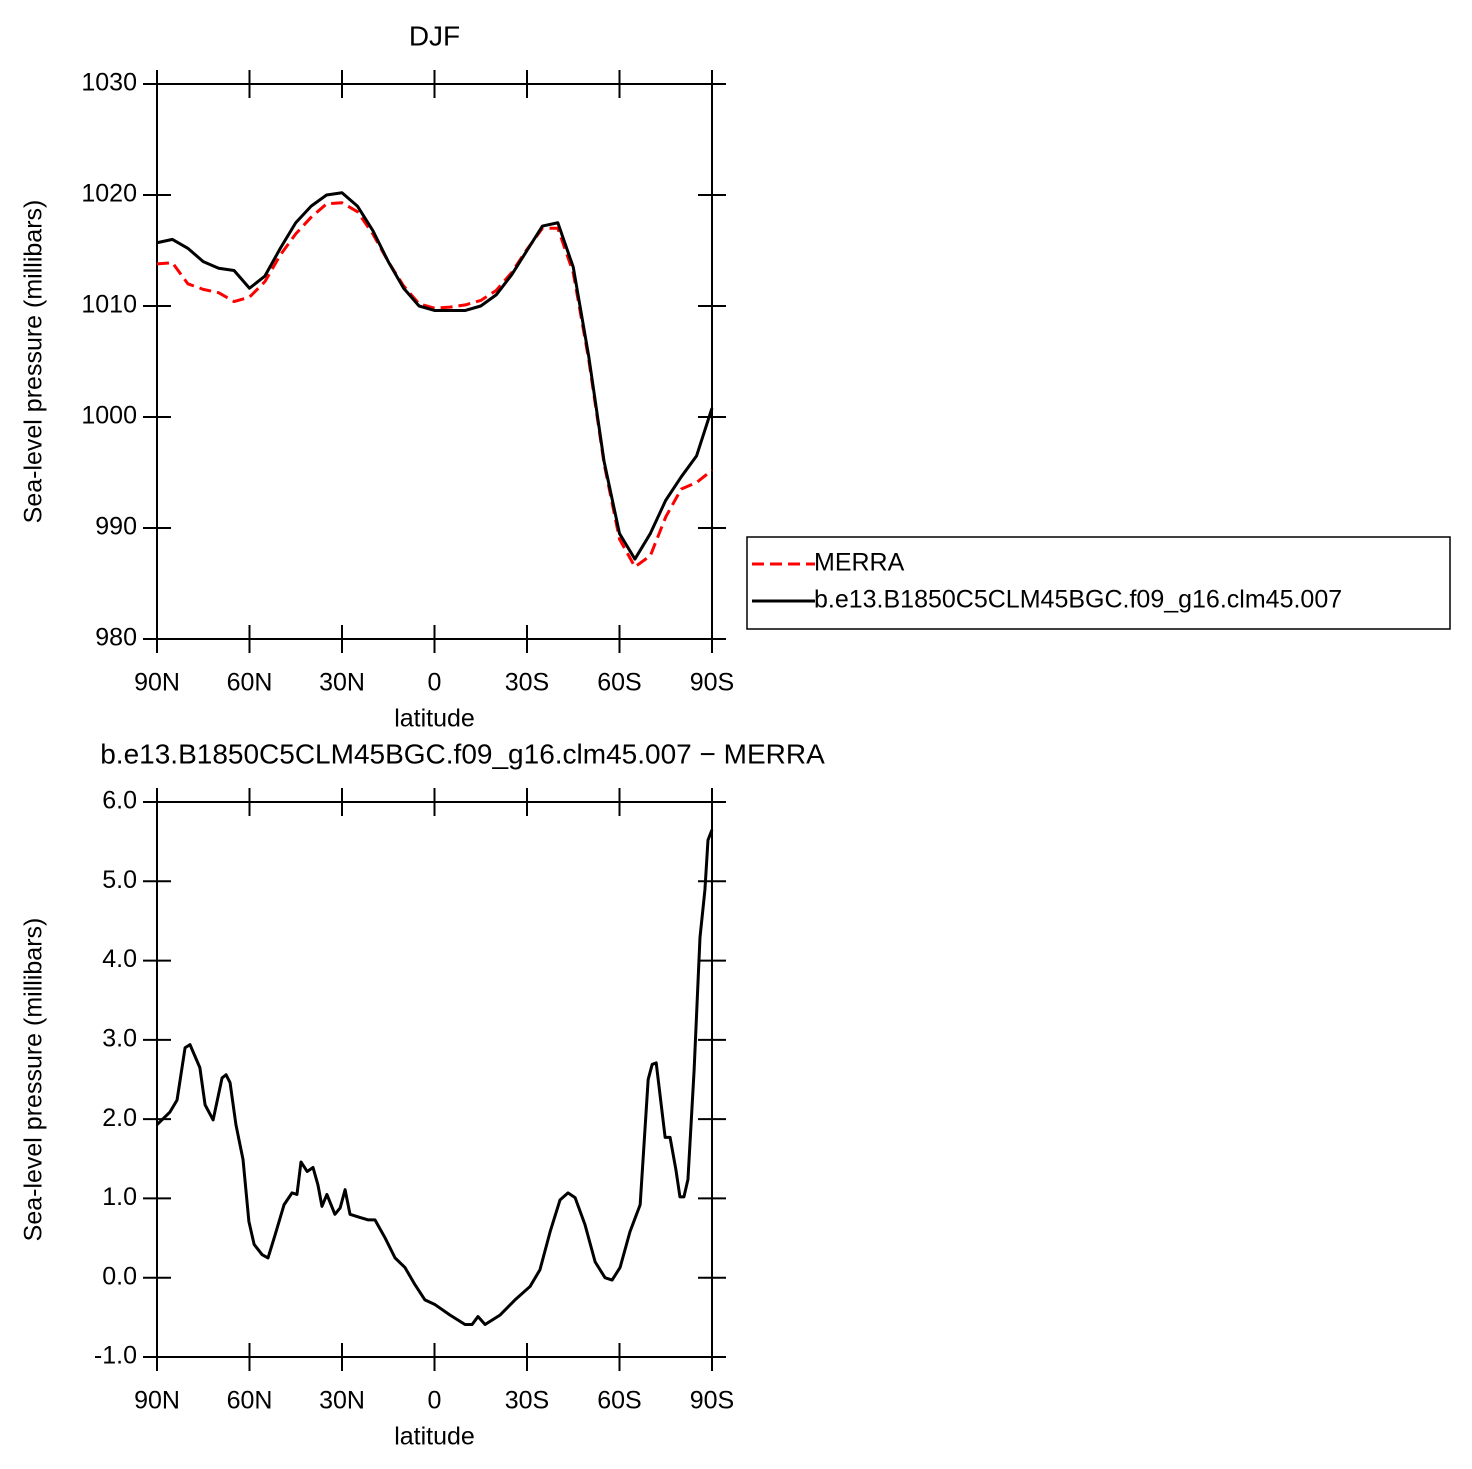 This screenshot has width=1472, height=1469. I want to click on legend-label: MERRA, so click(859, 563).